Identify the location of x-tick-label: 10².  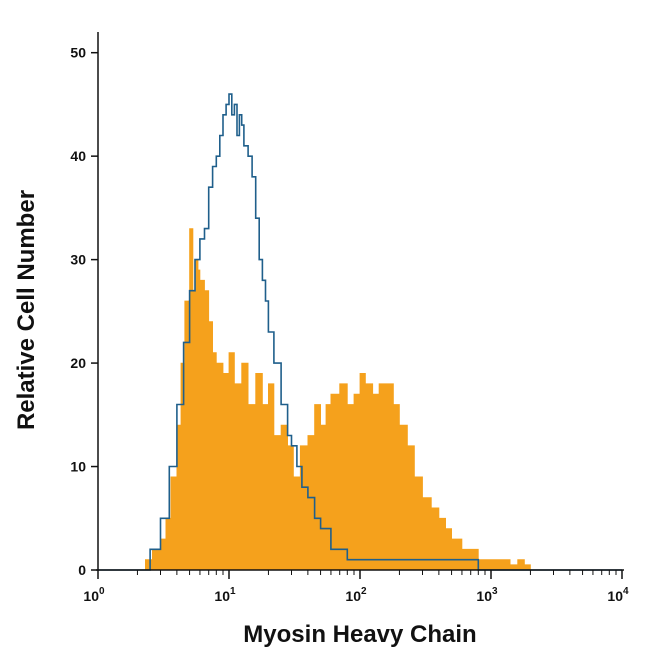
(356, 595).